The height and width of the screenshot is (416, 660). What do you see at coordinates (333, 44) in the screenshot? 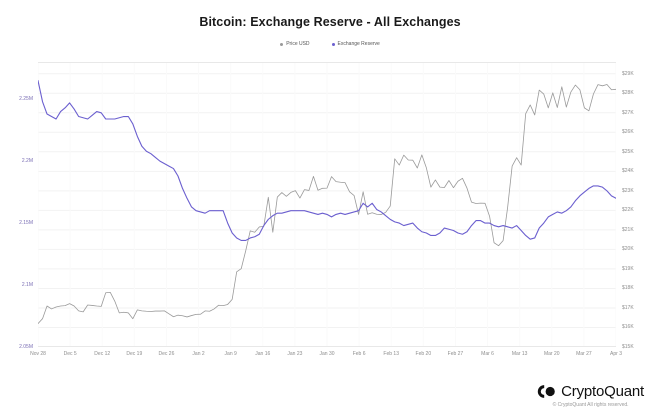
I see `legend-color-swatch-exchange-reserve` at bounding box center [333, 44].